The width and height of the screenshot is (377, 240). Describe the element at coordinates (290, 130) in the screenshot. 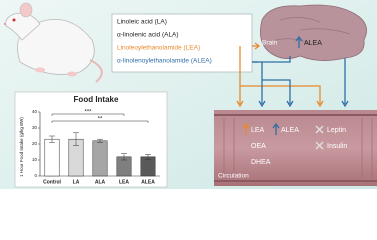

I see `circulation-increased: ALEA` at that location.